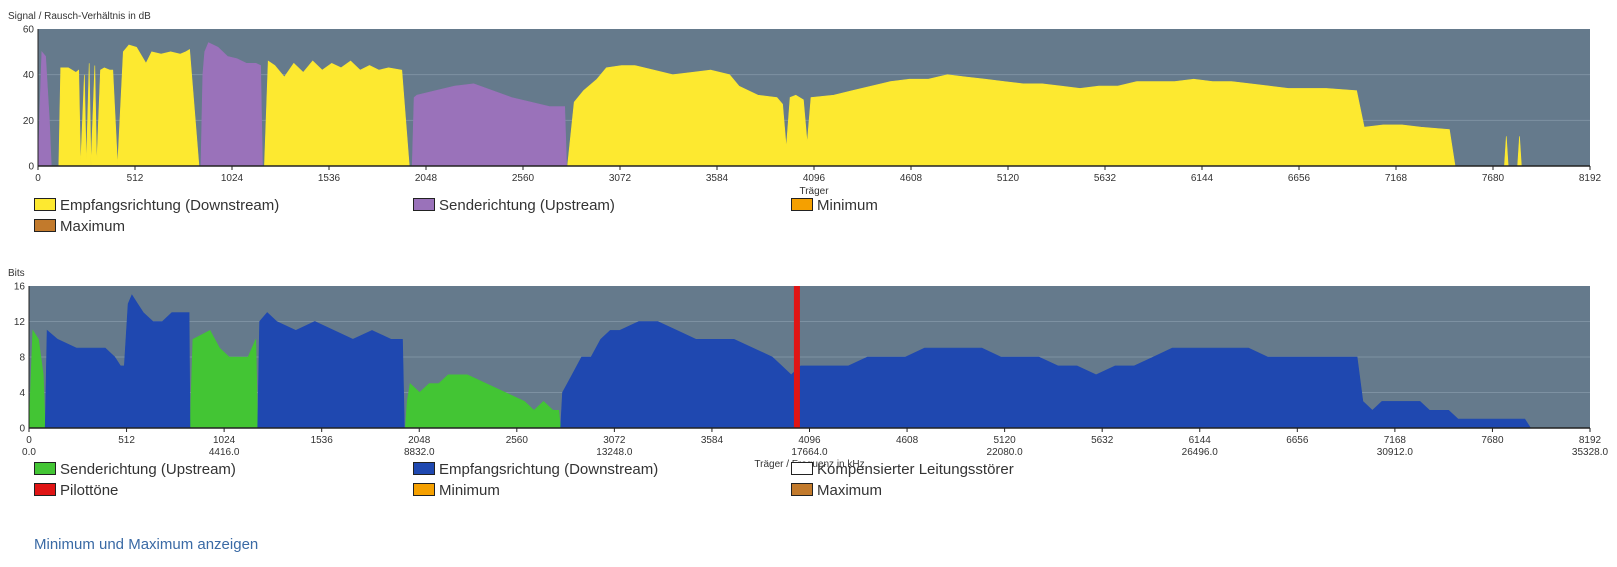  I want to click on show-min-max-link: Minimum und Maximum anzeigen, so click(146, 544).